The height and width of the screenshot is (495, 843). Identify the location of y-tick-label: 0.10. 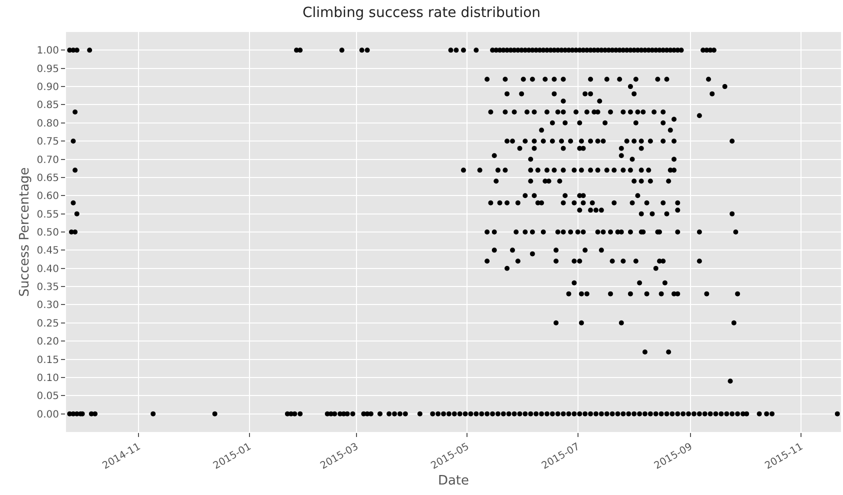
(47, 378).